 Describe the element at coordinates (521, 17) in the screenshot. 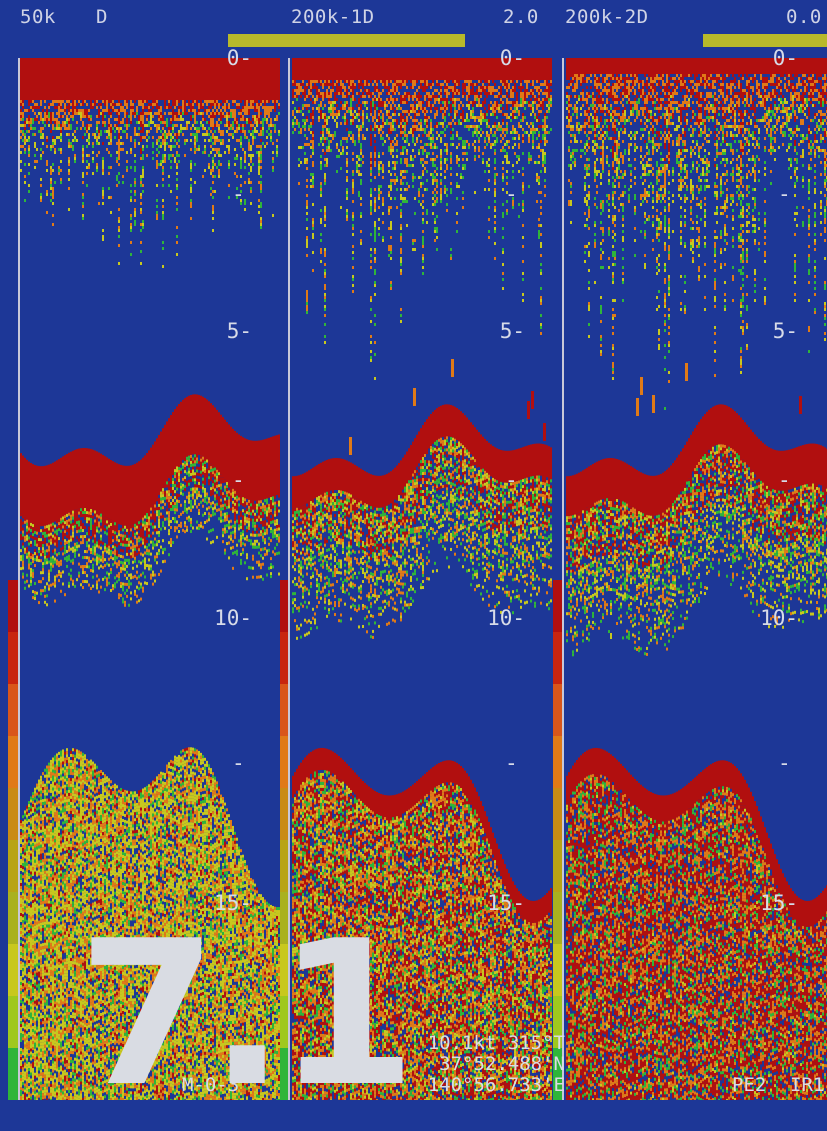

I see `ch2-value: 2.0` at that location.